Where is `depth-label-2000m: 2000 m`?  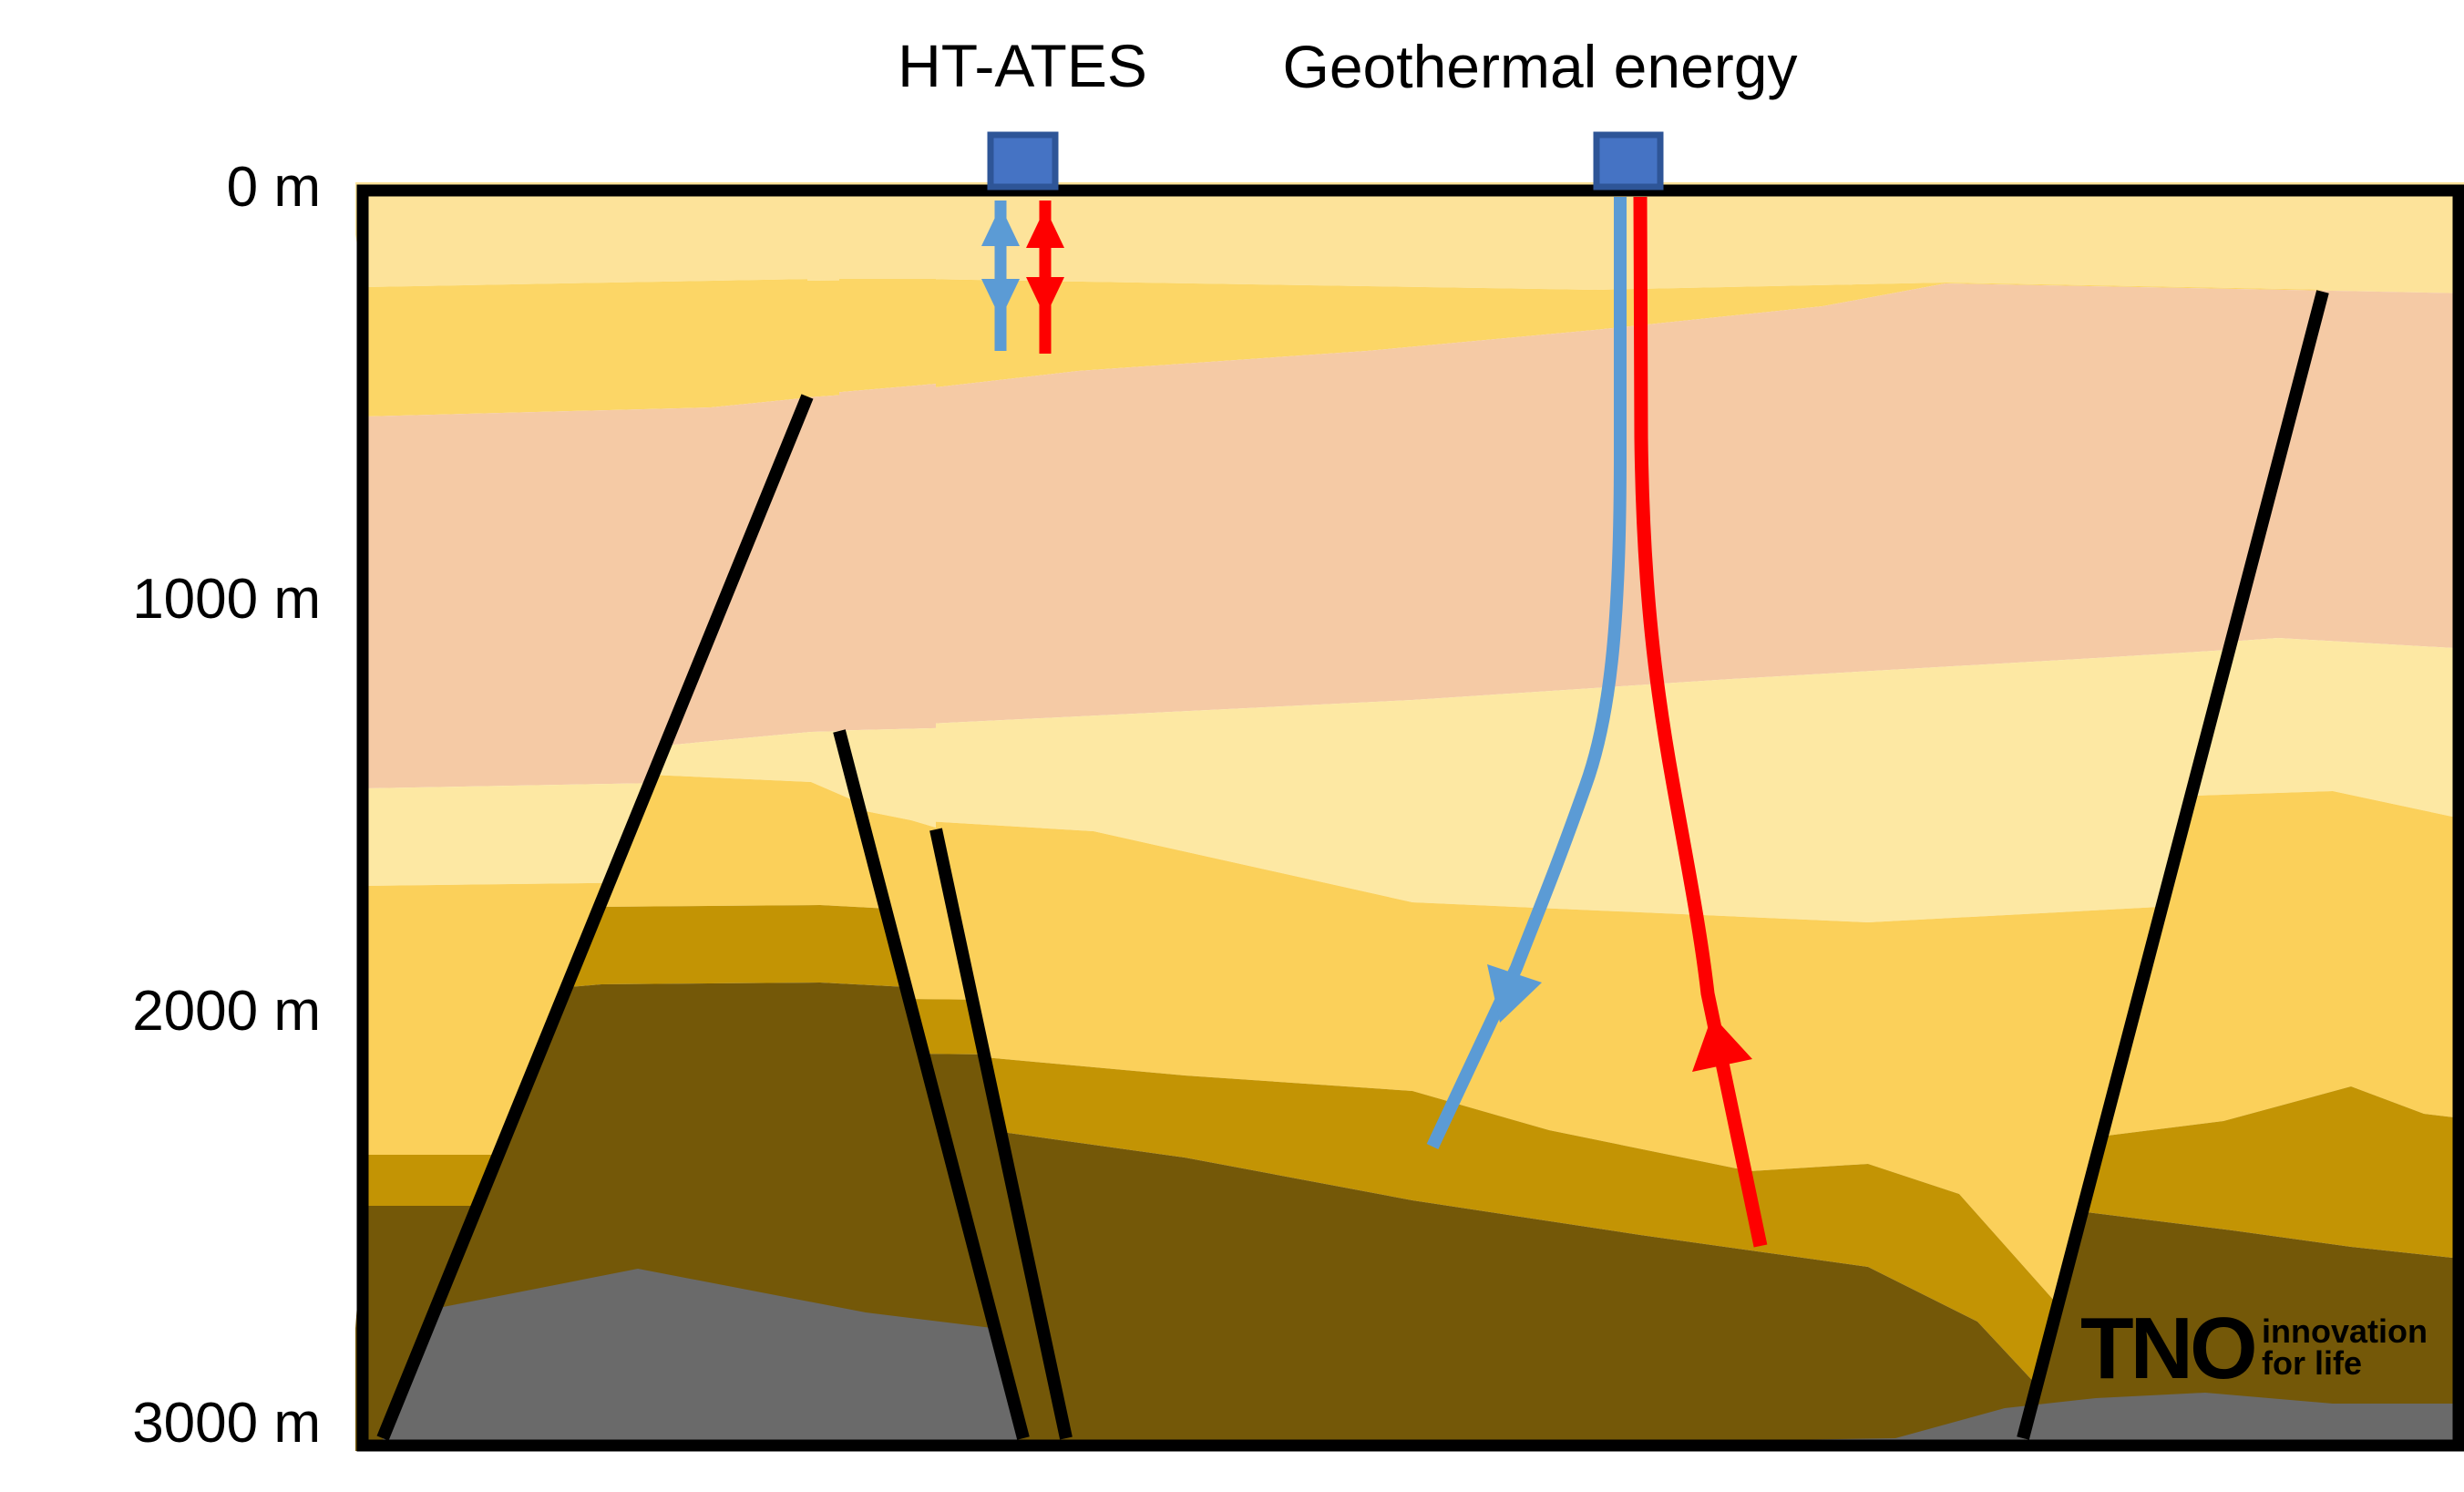 depth-label-2000m: 2000 m is located at coordinates (226, 1011).